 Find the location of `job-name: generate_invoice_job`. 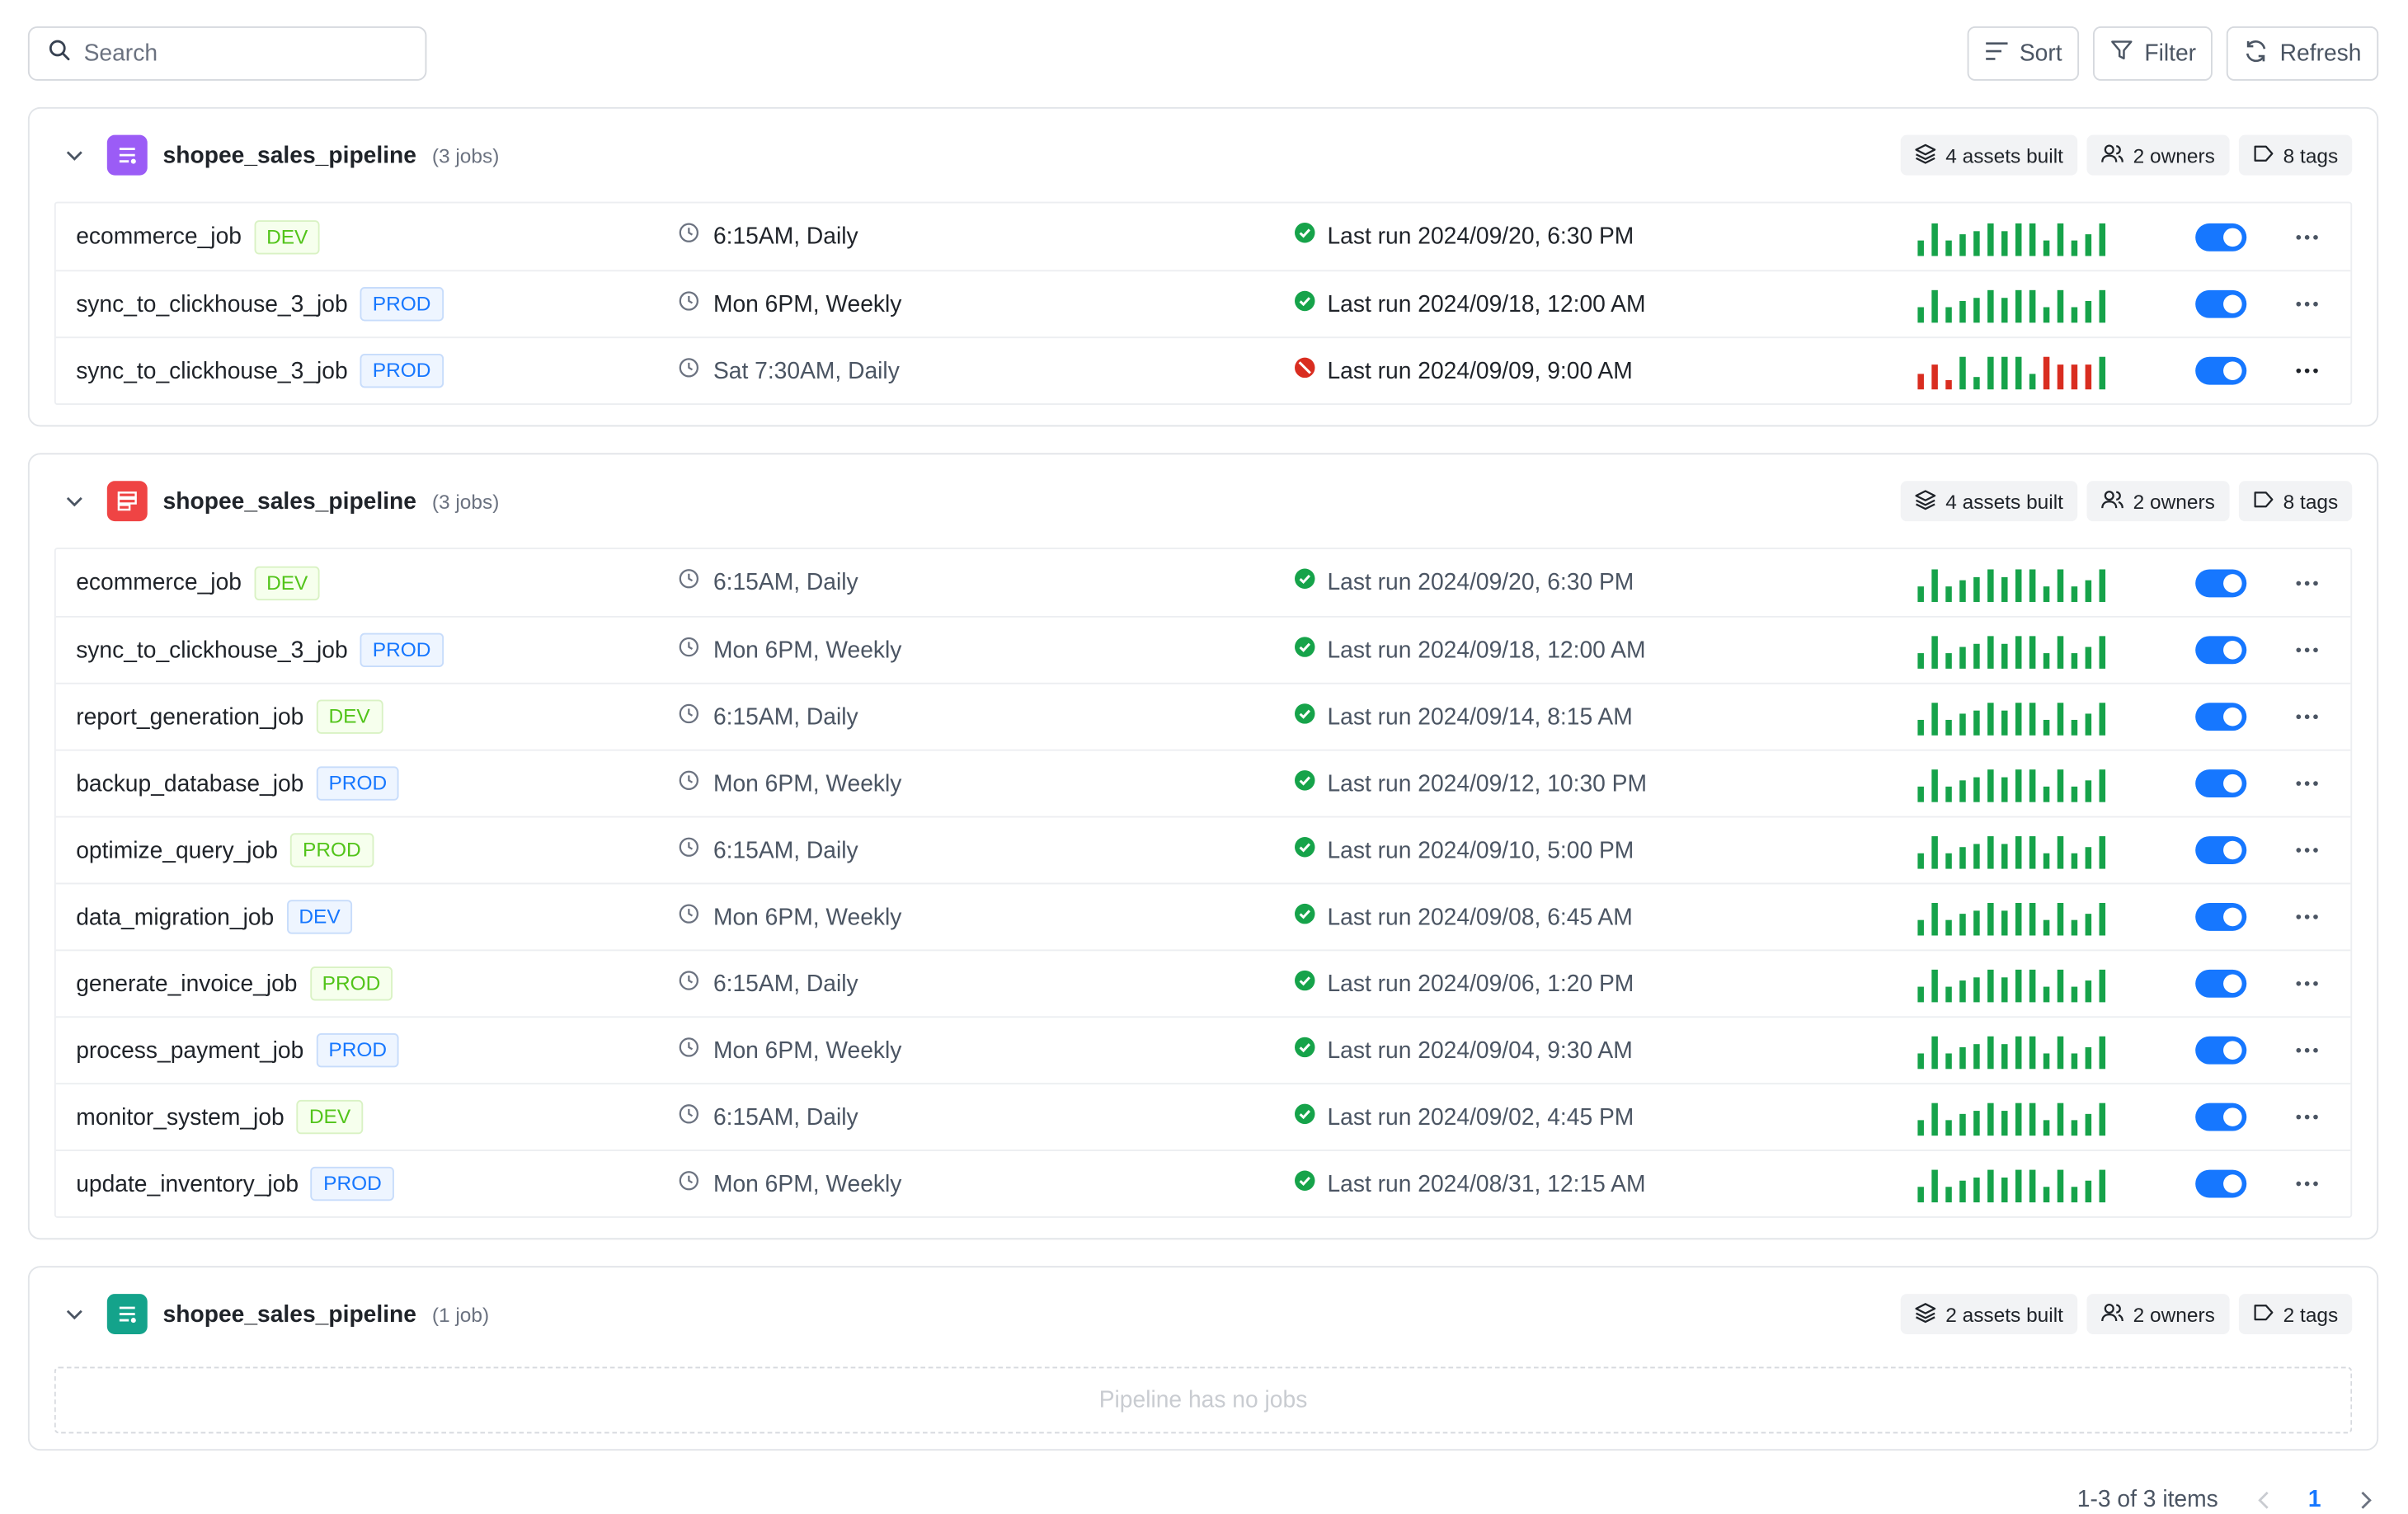

job-name: generate_invoice_job is located at coordinates (187, 984).